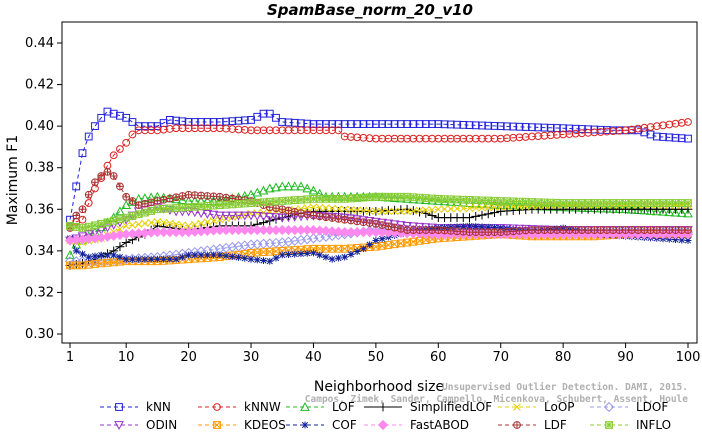  Describe the element at coordinates (305, 406) in the screenshot. I see `legend-marker-lof` at that location.